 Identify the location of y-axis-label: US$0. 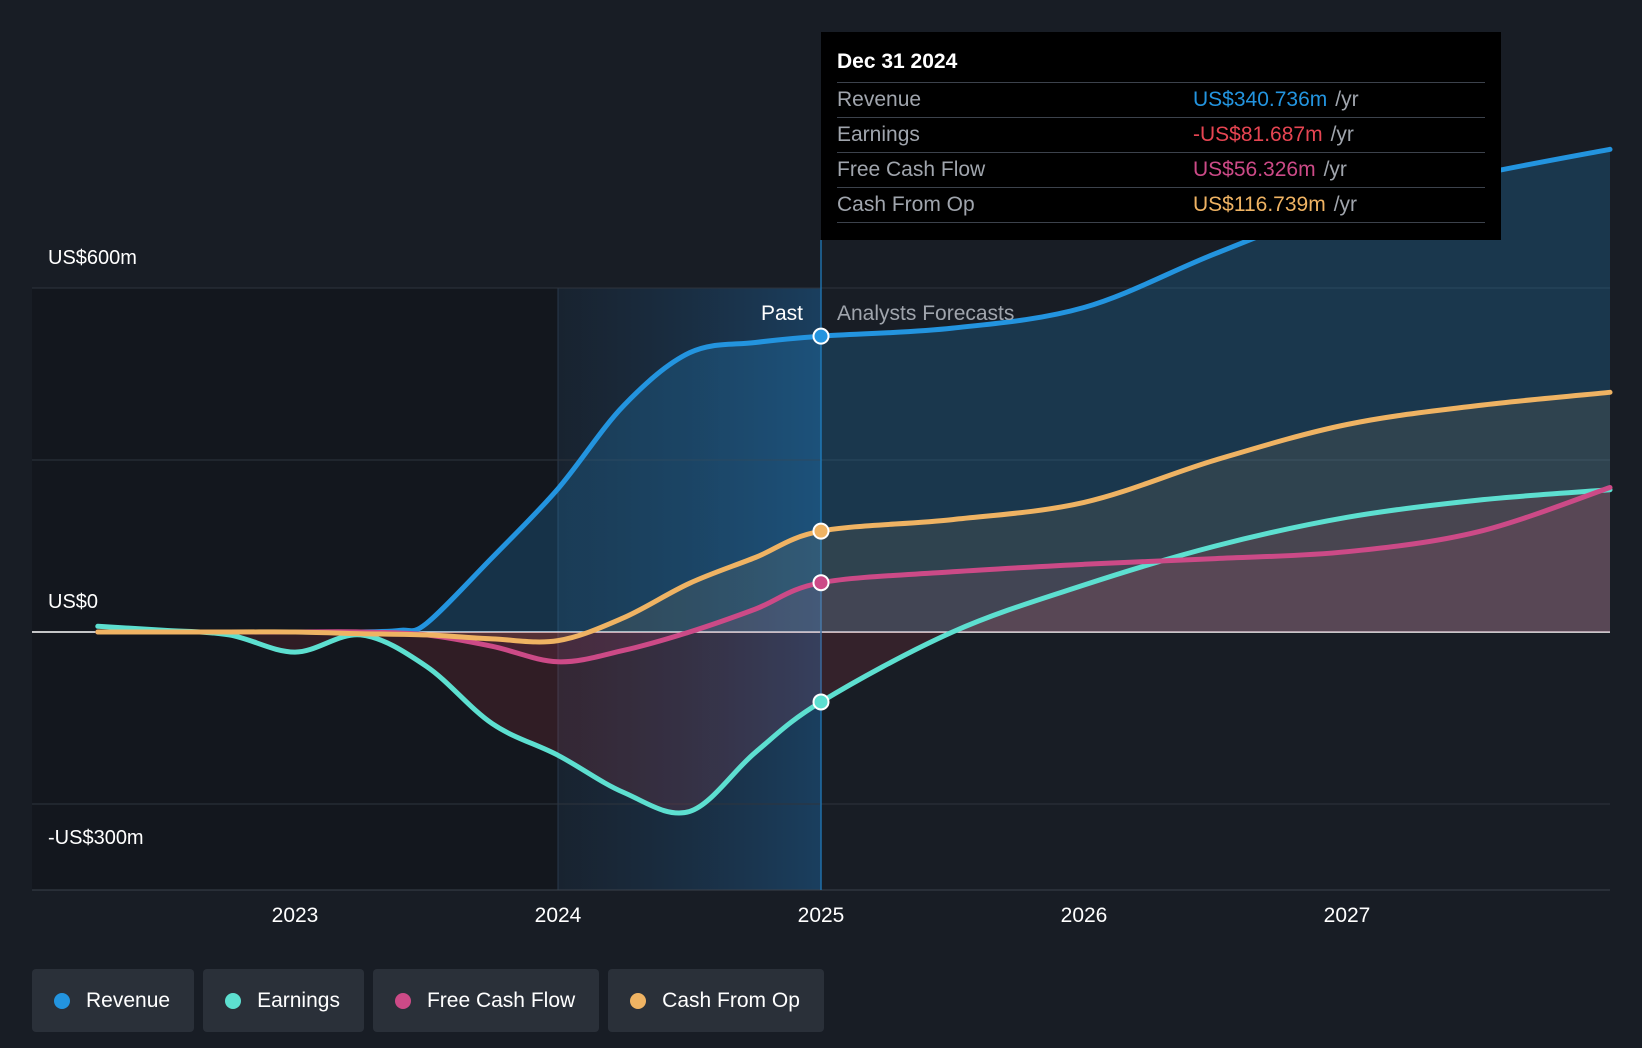
(73, 602).